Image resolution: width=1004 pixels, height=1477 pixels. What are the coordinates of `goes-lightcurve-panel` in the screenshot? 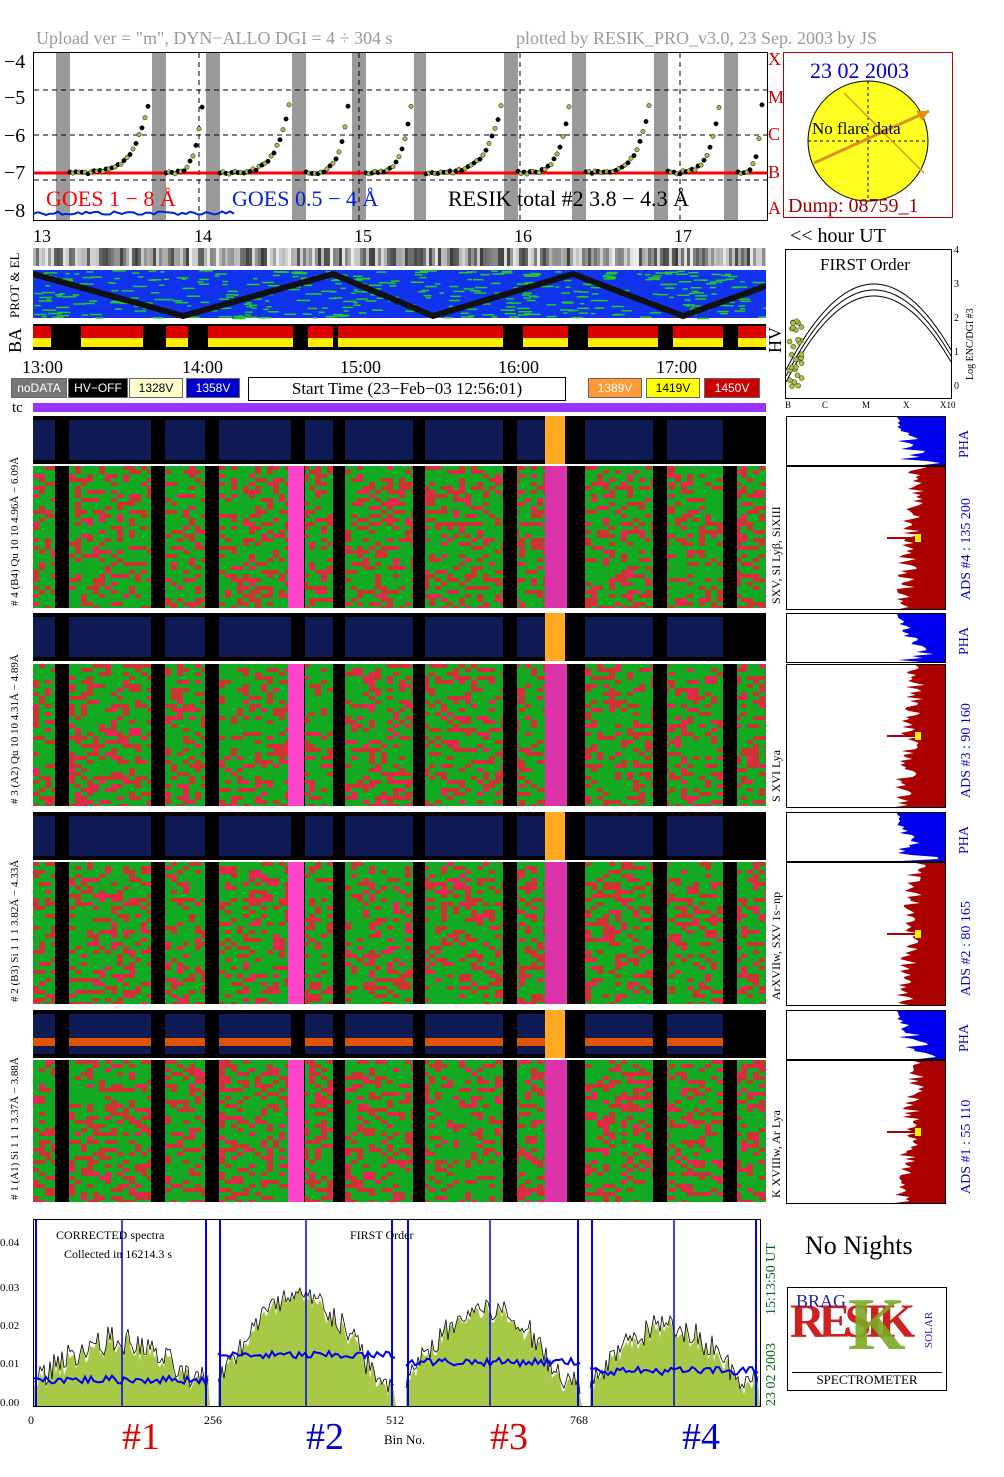 It's located at (400, 136).